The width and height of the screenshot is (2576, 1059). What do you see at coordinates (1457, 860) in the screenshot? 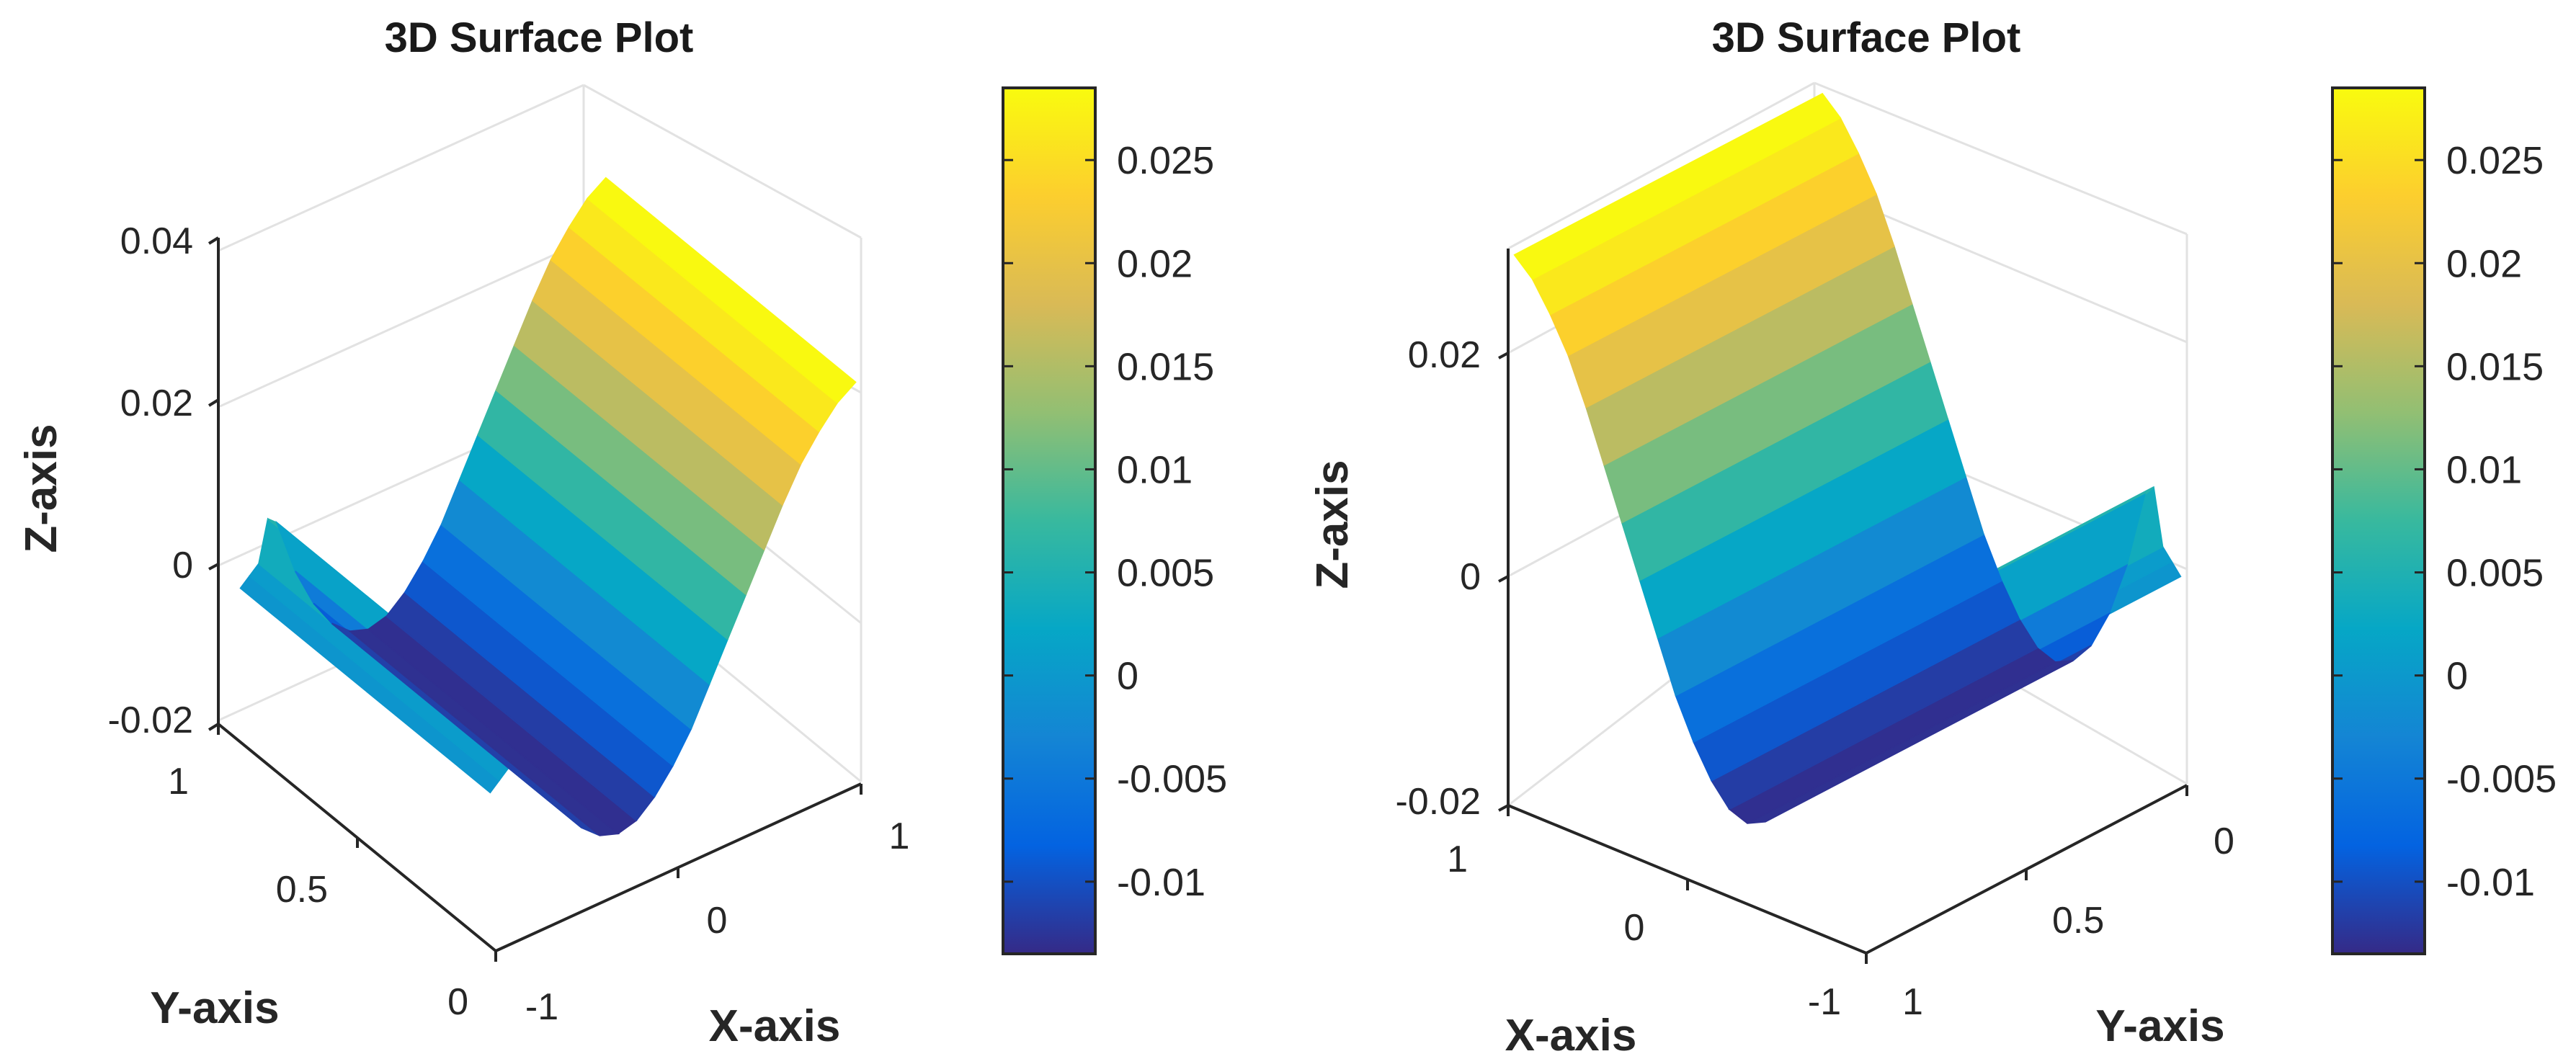
I see `right-x-tick: 1` at bounding box center [1457, 860].